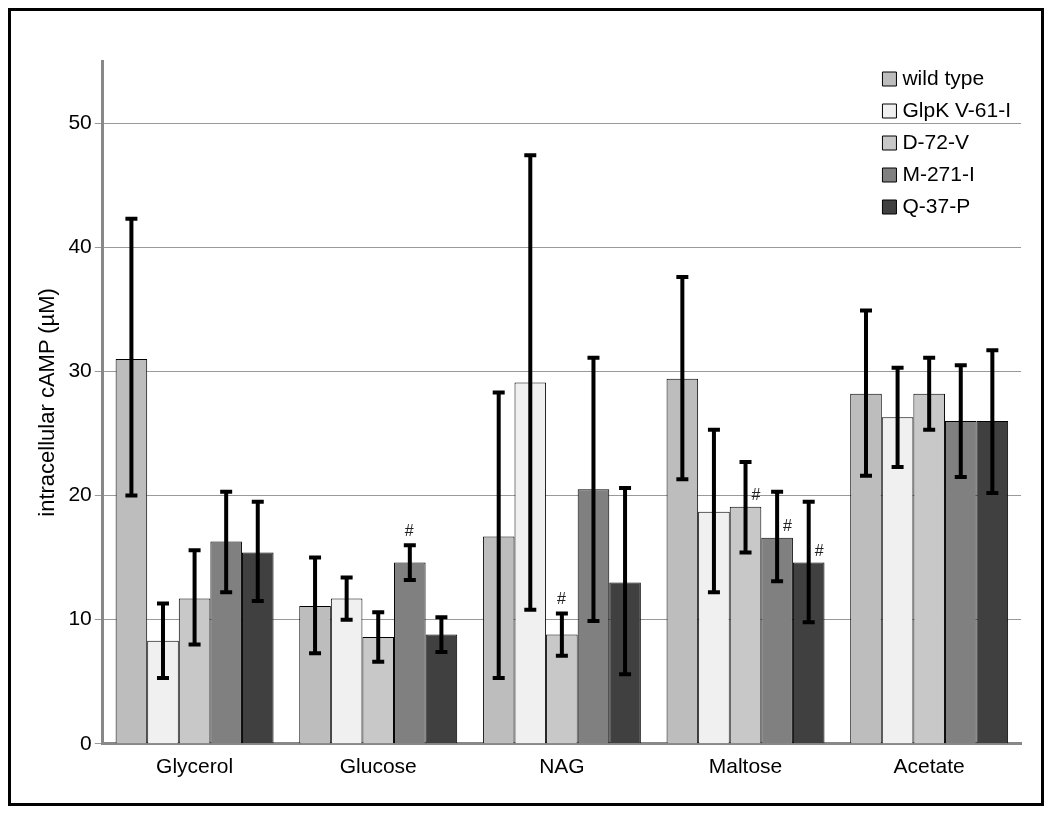  Describe the element at coordinates (80, 246) in the screenshot. I see `y-tick-label: 40` at that location.